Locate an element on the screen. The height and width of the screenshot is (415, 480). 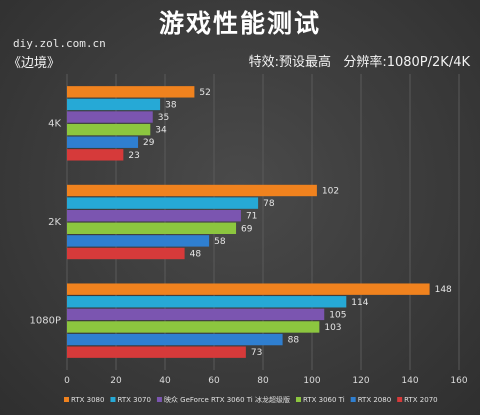
data-label: 35 is located at coordinates (163, 118).